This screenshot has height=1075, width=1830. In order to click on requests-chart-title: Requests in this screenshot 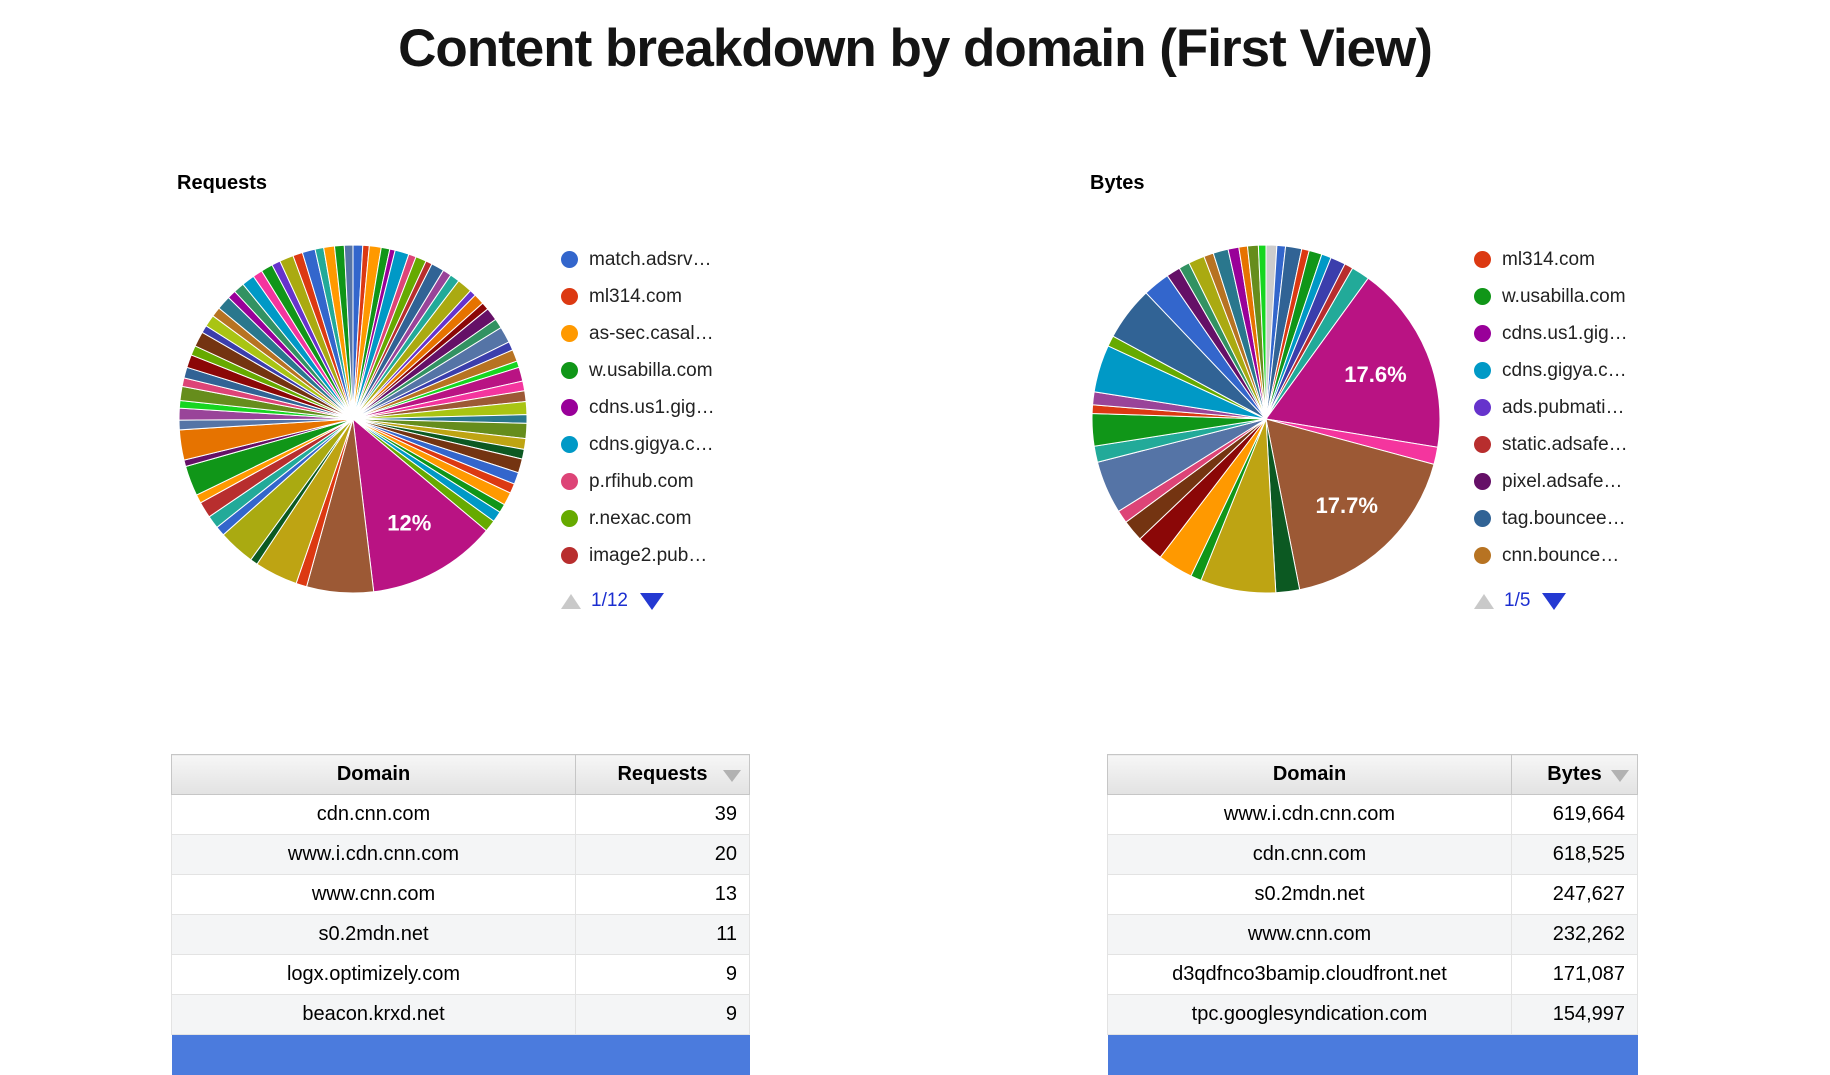, I will do `click(222, 183)`.